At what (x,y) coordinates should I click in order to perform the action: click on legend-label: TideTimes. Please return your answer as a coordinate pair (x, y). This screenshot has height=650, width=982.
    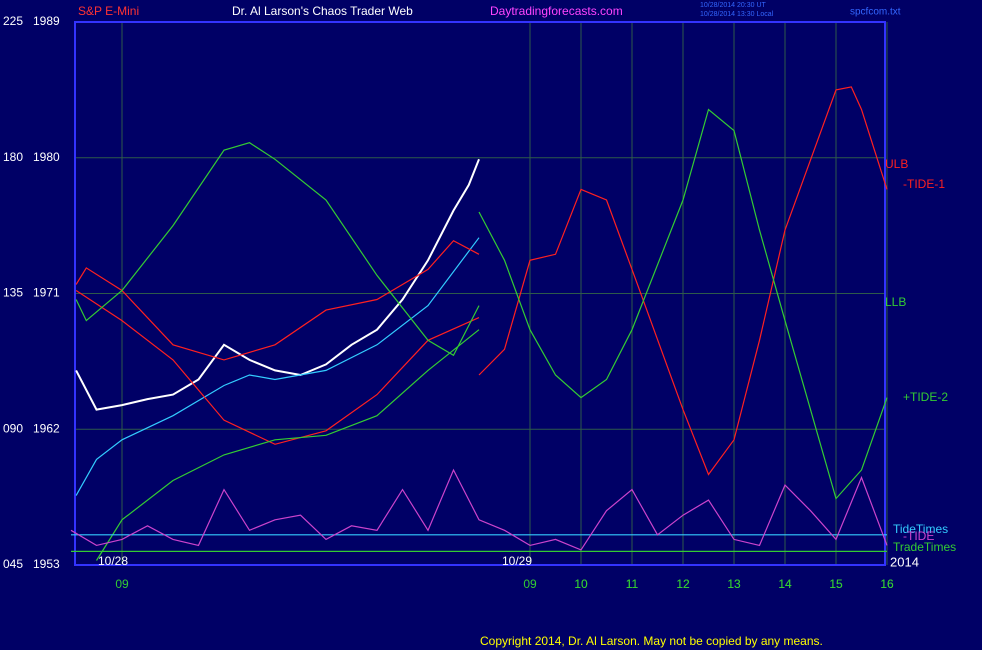
    Looking at the image, I should click on (920, 529).